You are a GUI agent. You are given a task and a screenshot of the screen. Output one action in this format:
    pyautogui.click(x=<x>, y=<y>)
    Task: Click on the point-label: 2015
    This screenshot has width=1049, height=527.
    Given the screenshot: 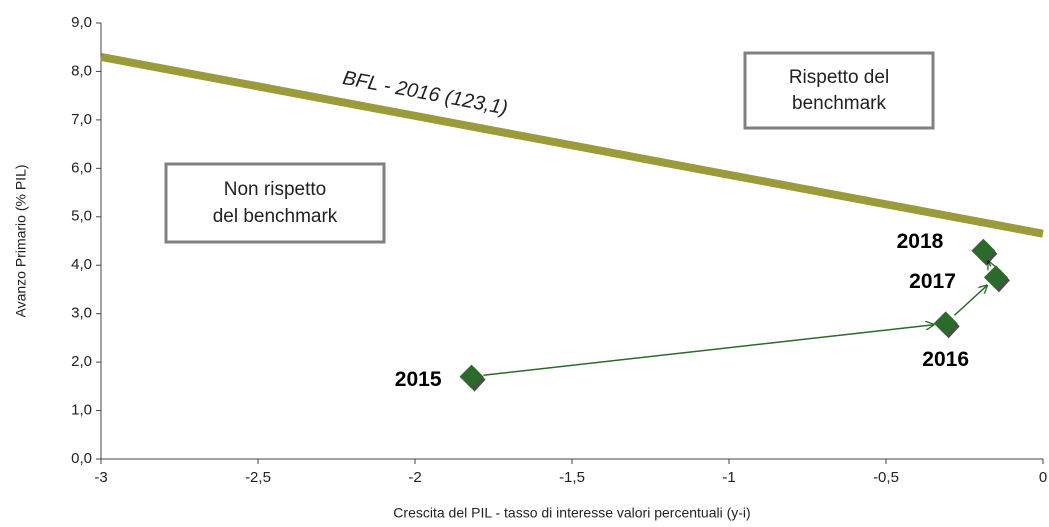 What is the action you would take?
    pyautogui.click(x=418, y=379)
    